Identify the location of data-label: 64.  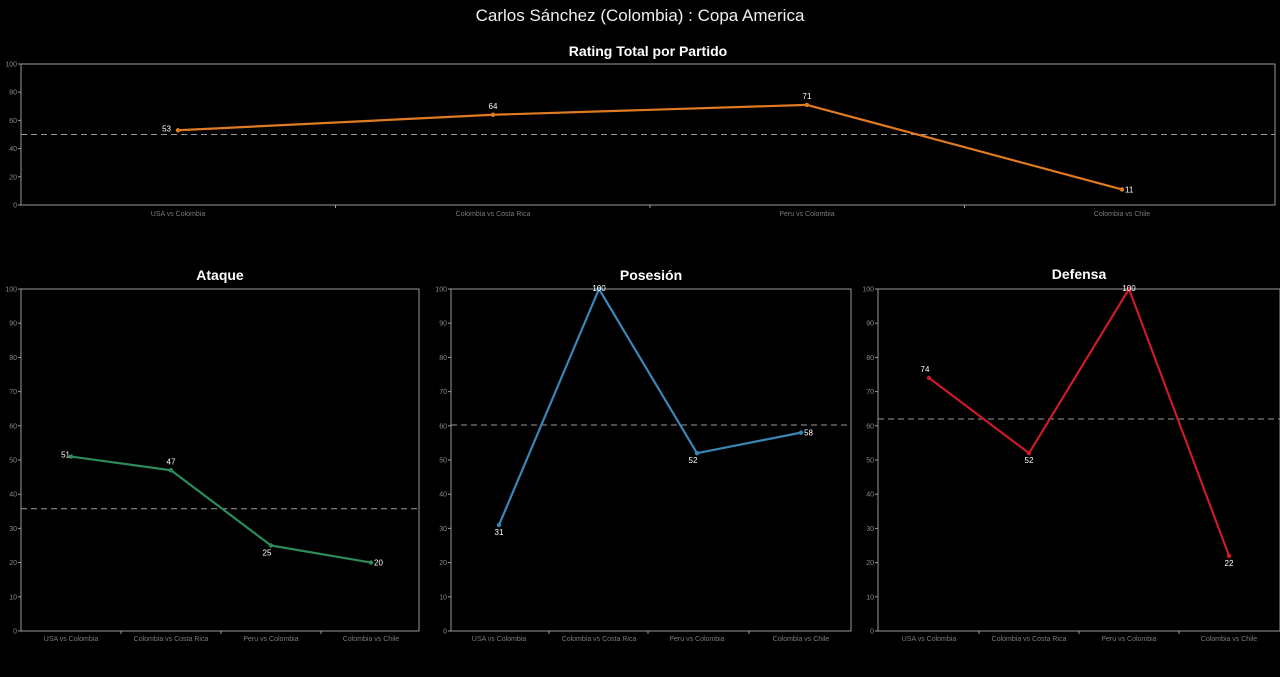
(493, 106).